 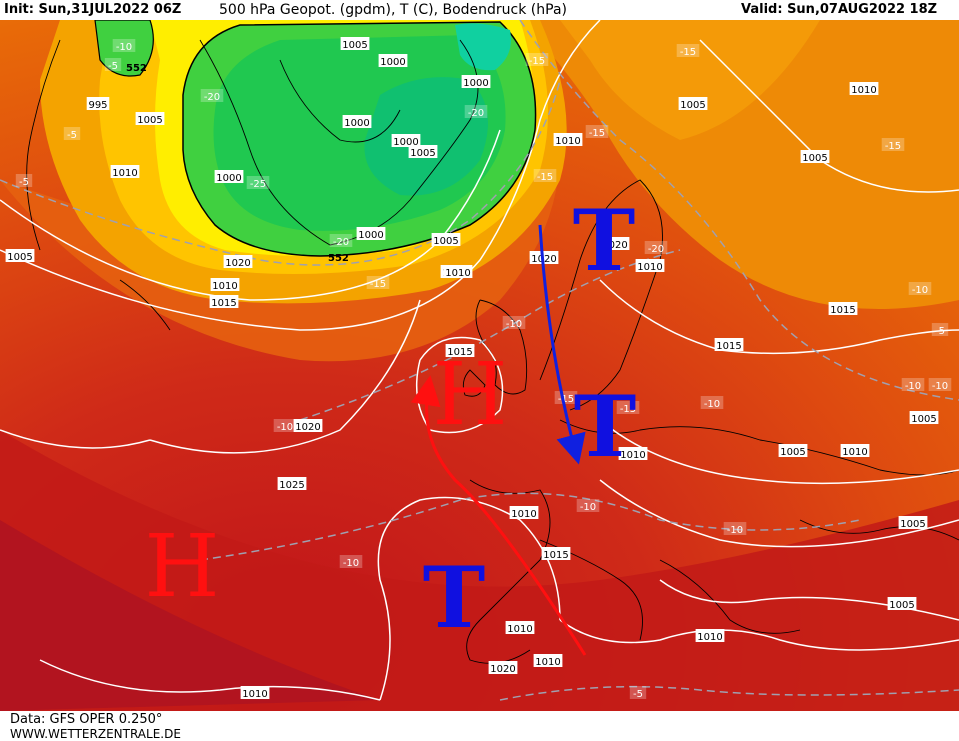 I want to click on height-552-label-2: 552, so click(x=338, y=258).